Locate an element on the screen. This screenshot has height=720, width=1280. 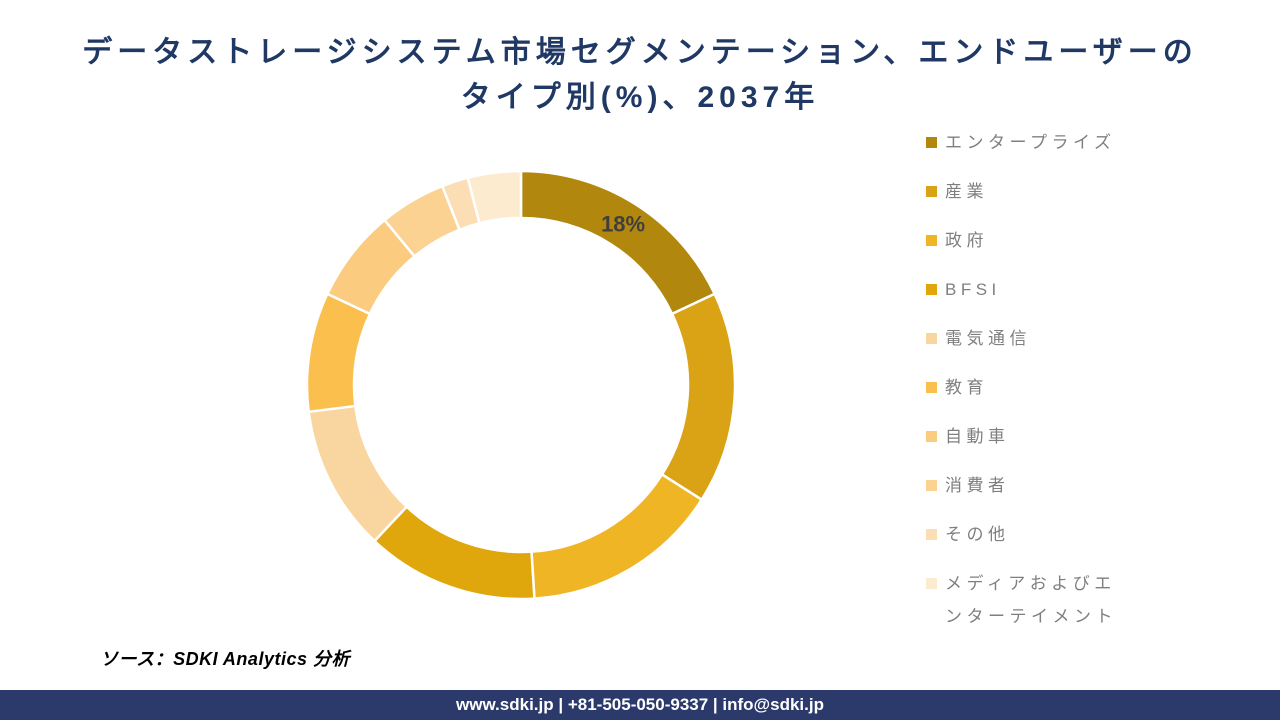
legend-label: 産業 is located at coordinates (966, 191).